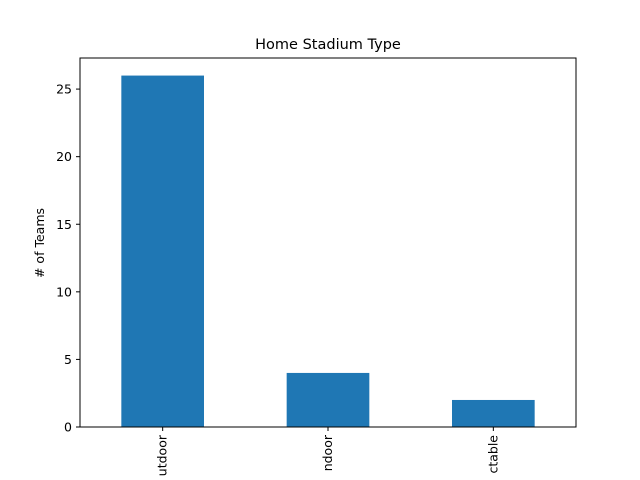  I want to click on bar-retractable, so click(493, 413).